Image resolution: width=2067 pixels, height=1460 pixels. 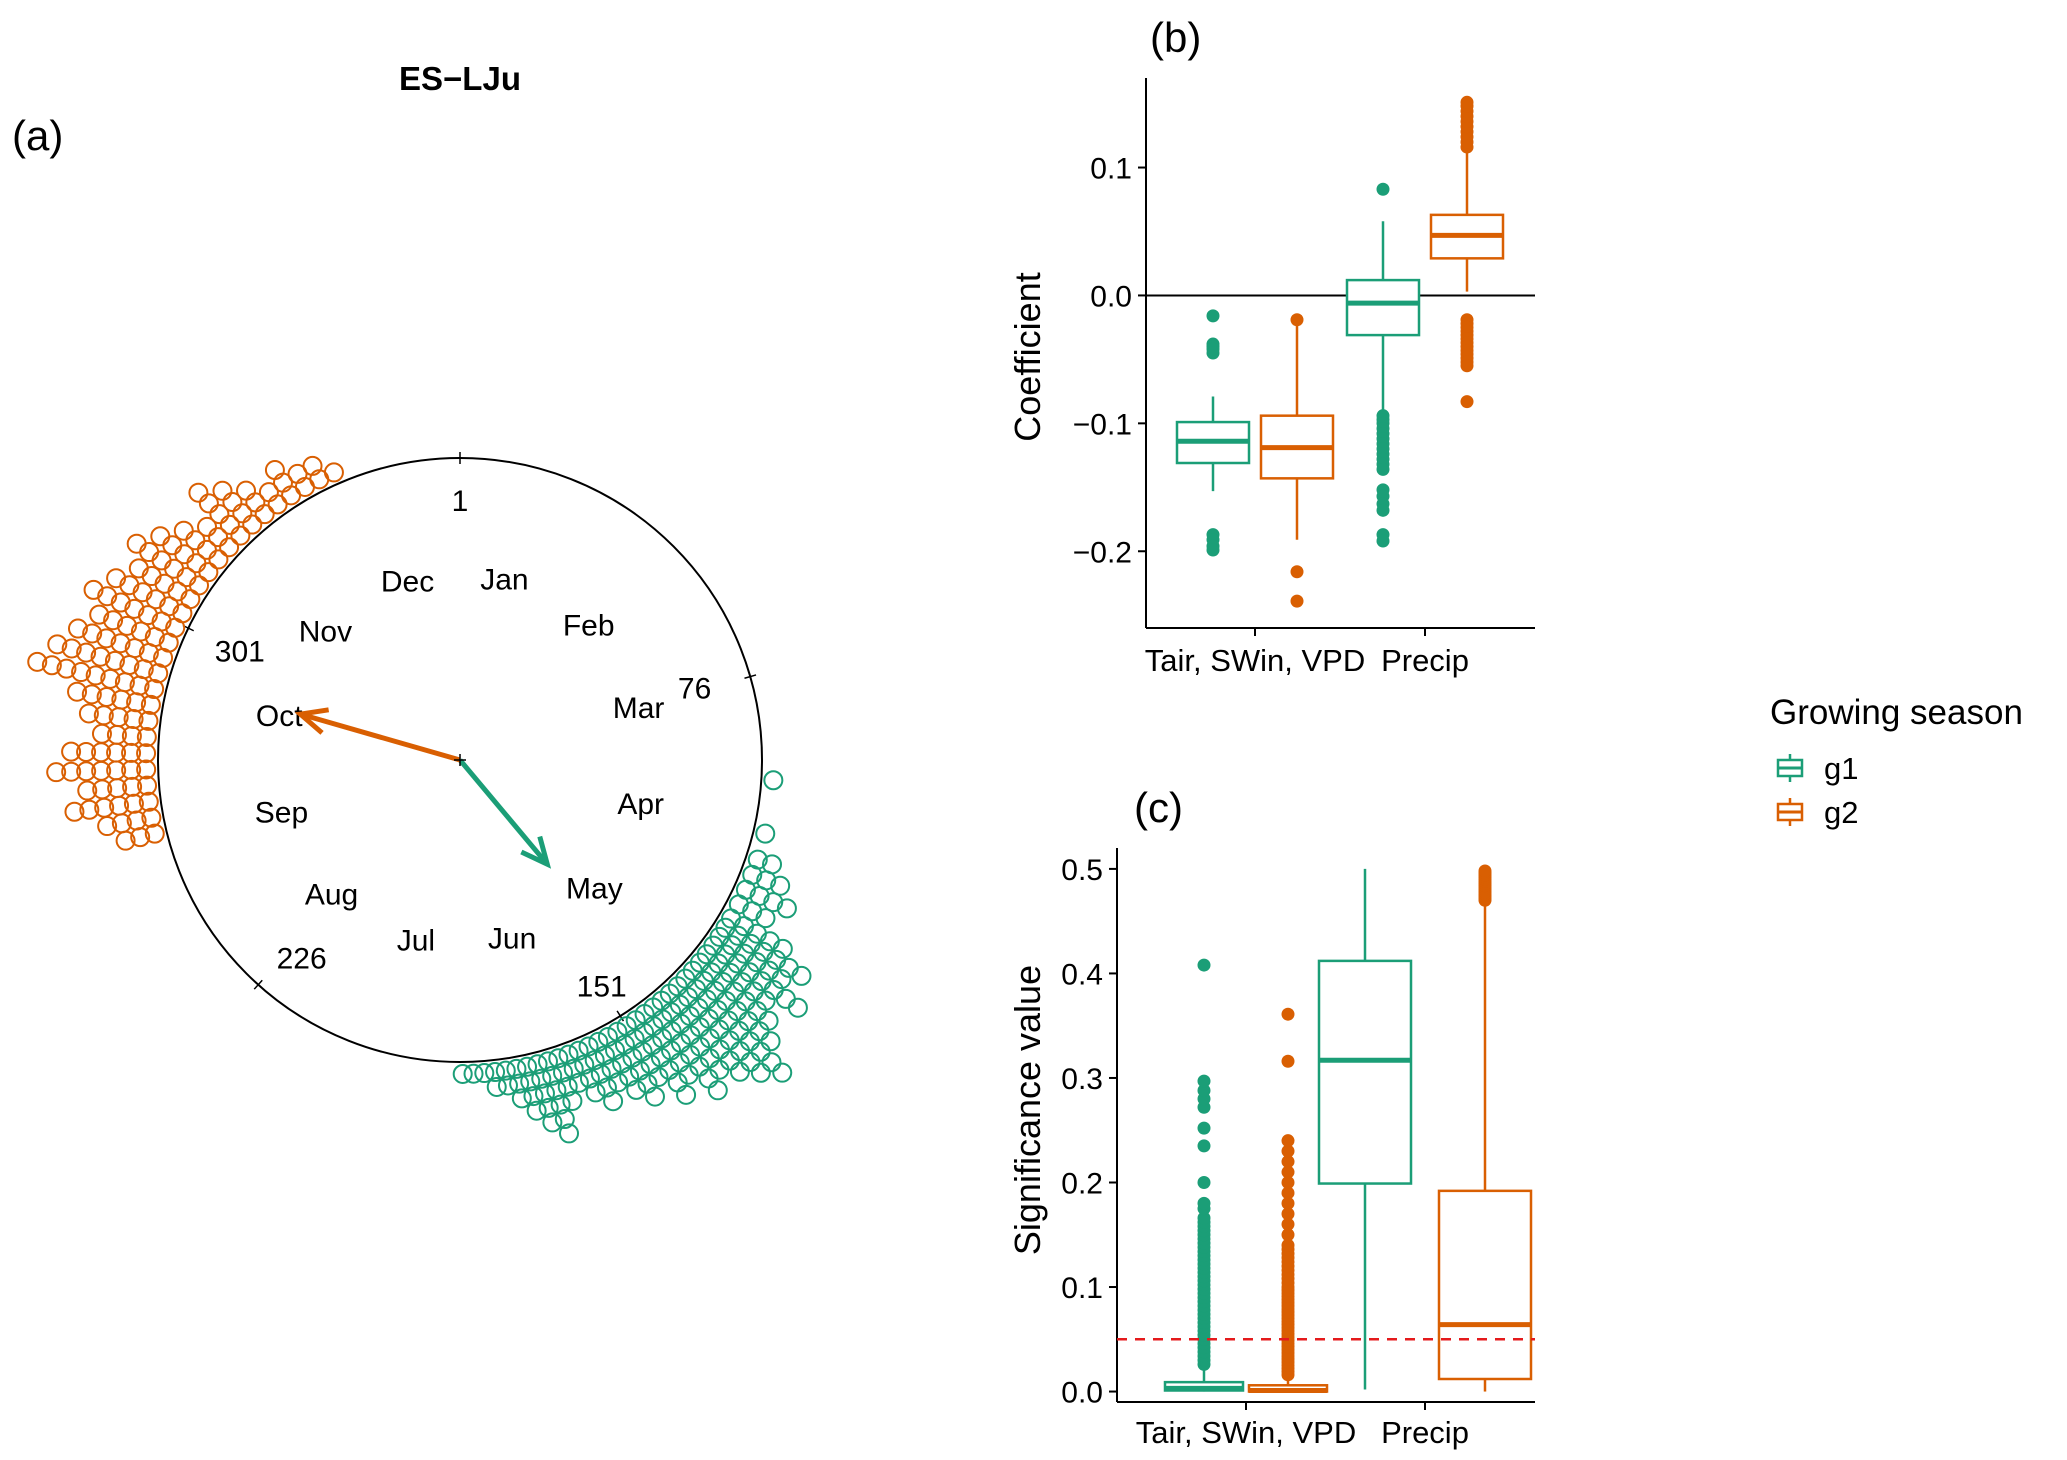 I want to click on mean-arrowhead-g2, so click(x=312, y=721).